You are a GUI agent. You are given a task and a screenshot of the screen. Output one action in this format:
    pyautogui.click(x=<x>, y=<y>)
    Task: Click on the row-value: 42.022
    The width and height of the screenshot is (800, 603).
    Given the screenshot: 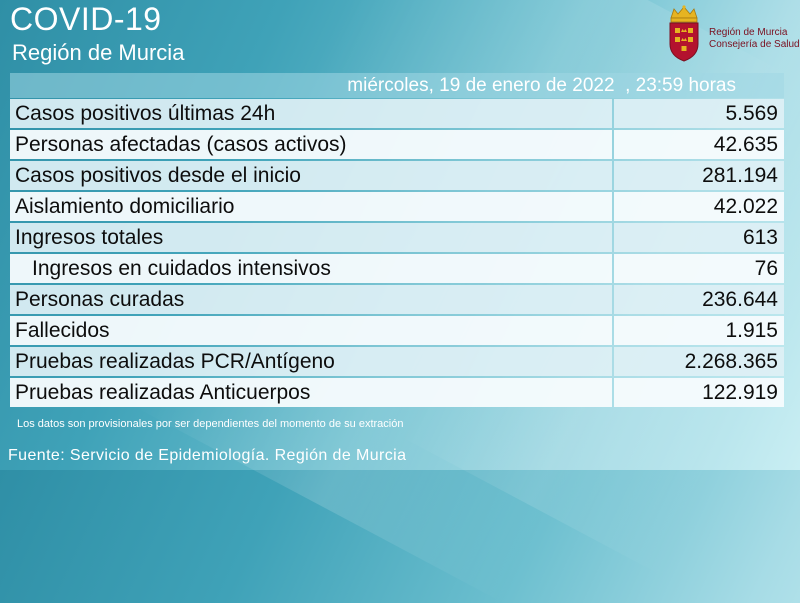 What is the action you would take?
    pyautogui.click(x=699, y=206)
    